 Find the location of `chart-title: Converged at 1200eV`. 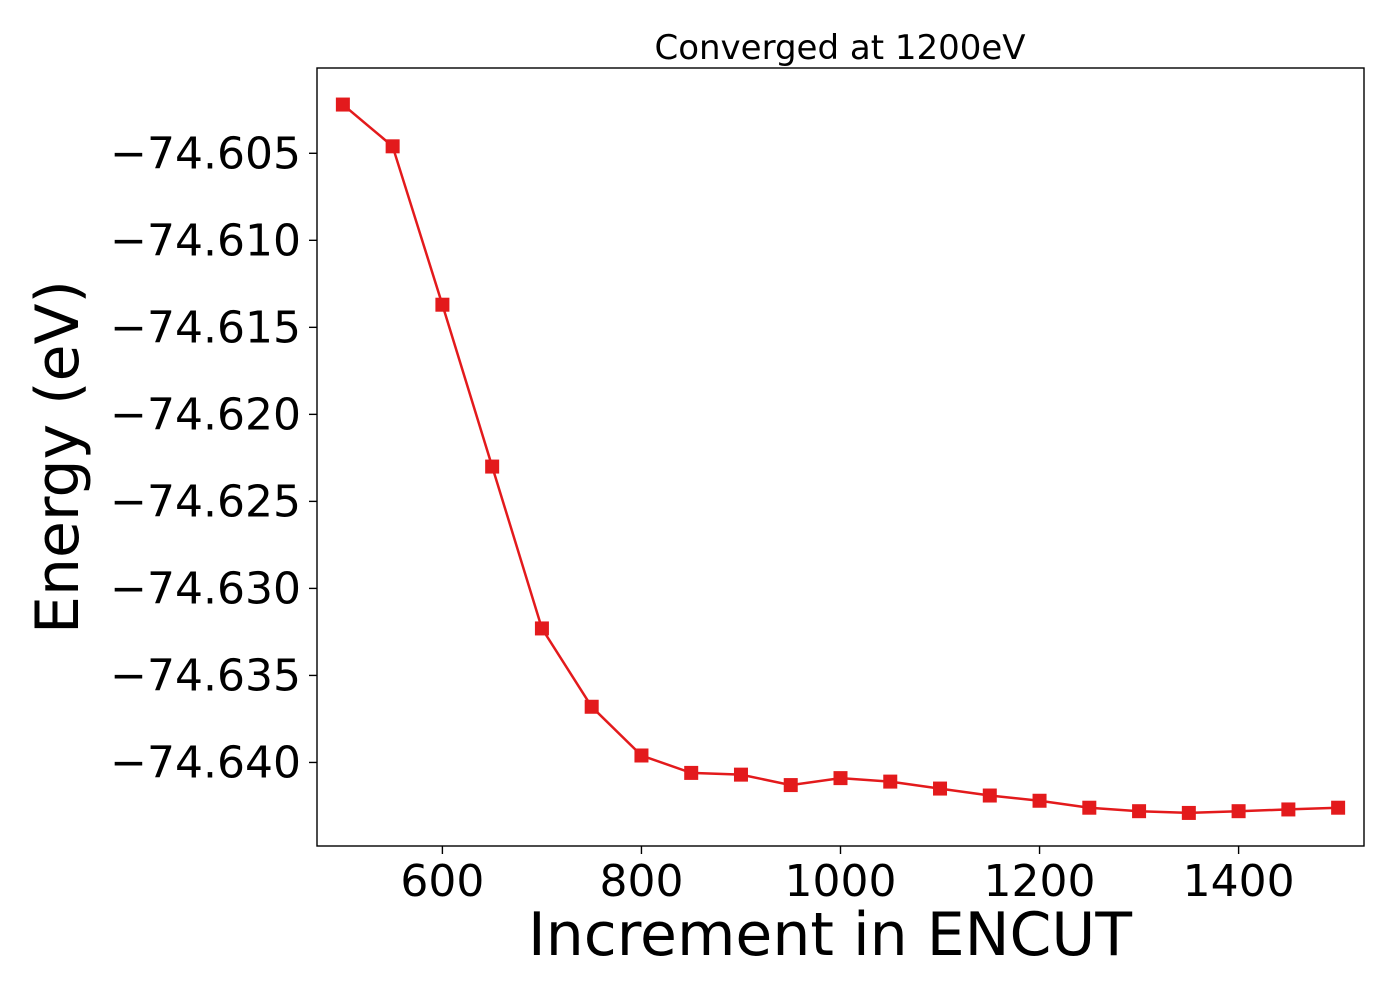

chart-title: Converged at 1200eV is located at coordinates (839, 48).